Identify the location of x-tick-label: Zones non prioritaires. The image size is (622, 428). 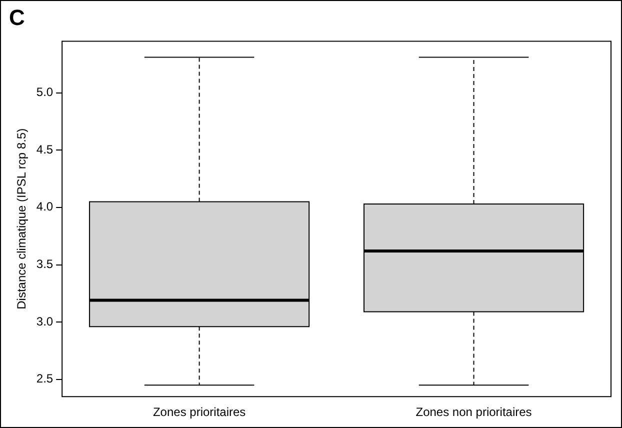
(474, 412).